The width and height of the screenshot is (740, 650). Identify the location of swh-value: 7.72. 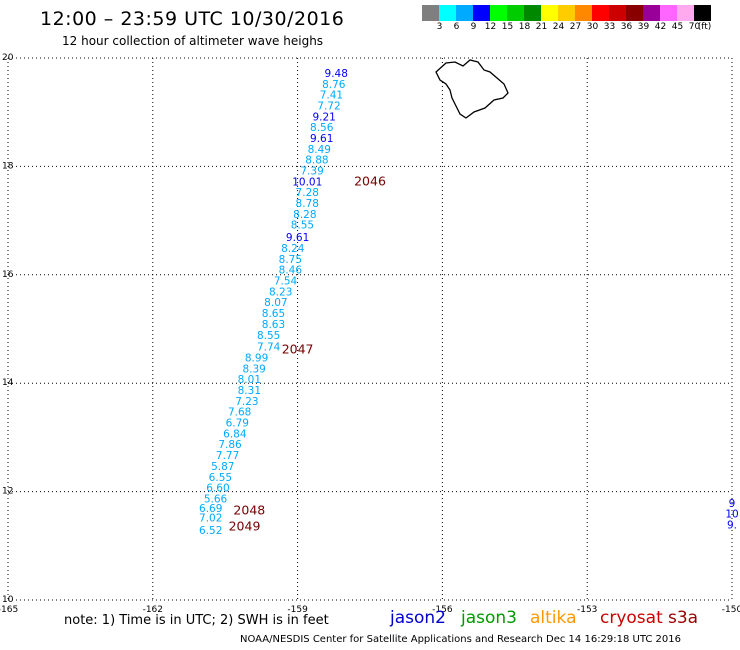
(328, 106).